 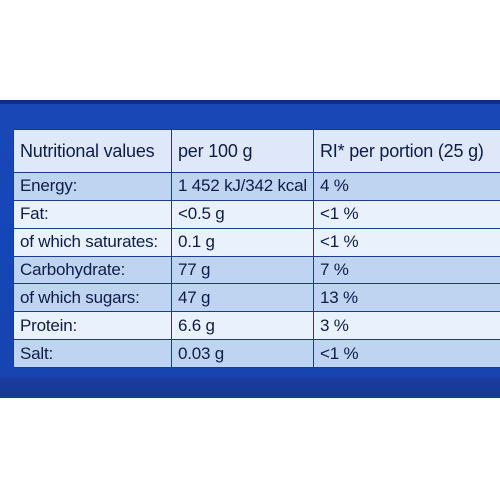 What do you see at coordinates (406, 270) in the screenshot?
I see `cell-ri: 7 %` at bounding box center [406, 270].